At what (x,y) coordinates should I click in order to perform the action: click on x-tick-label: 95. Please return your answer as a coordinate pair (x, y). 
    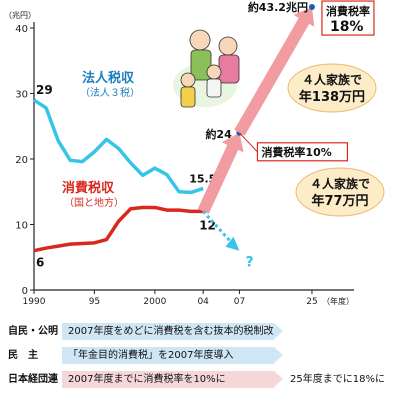
    Looking at the image, I should click on (94, 302).